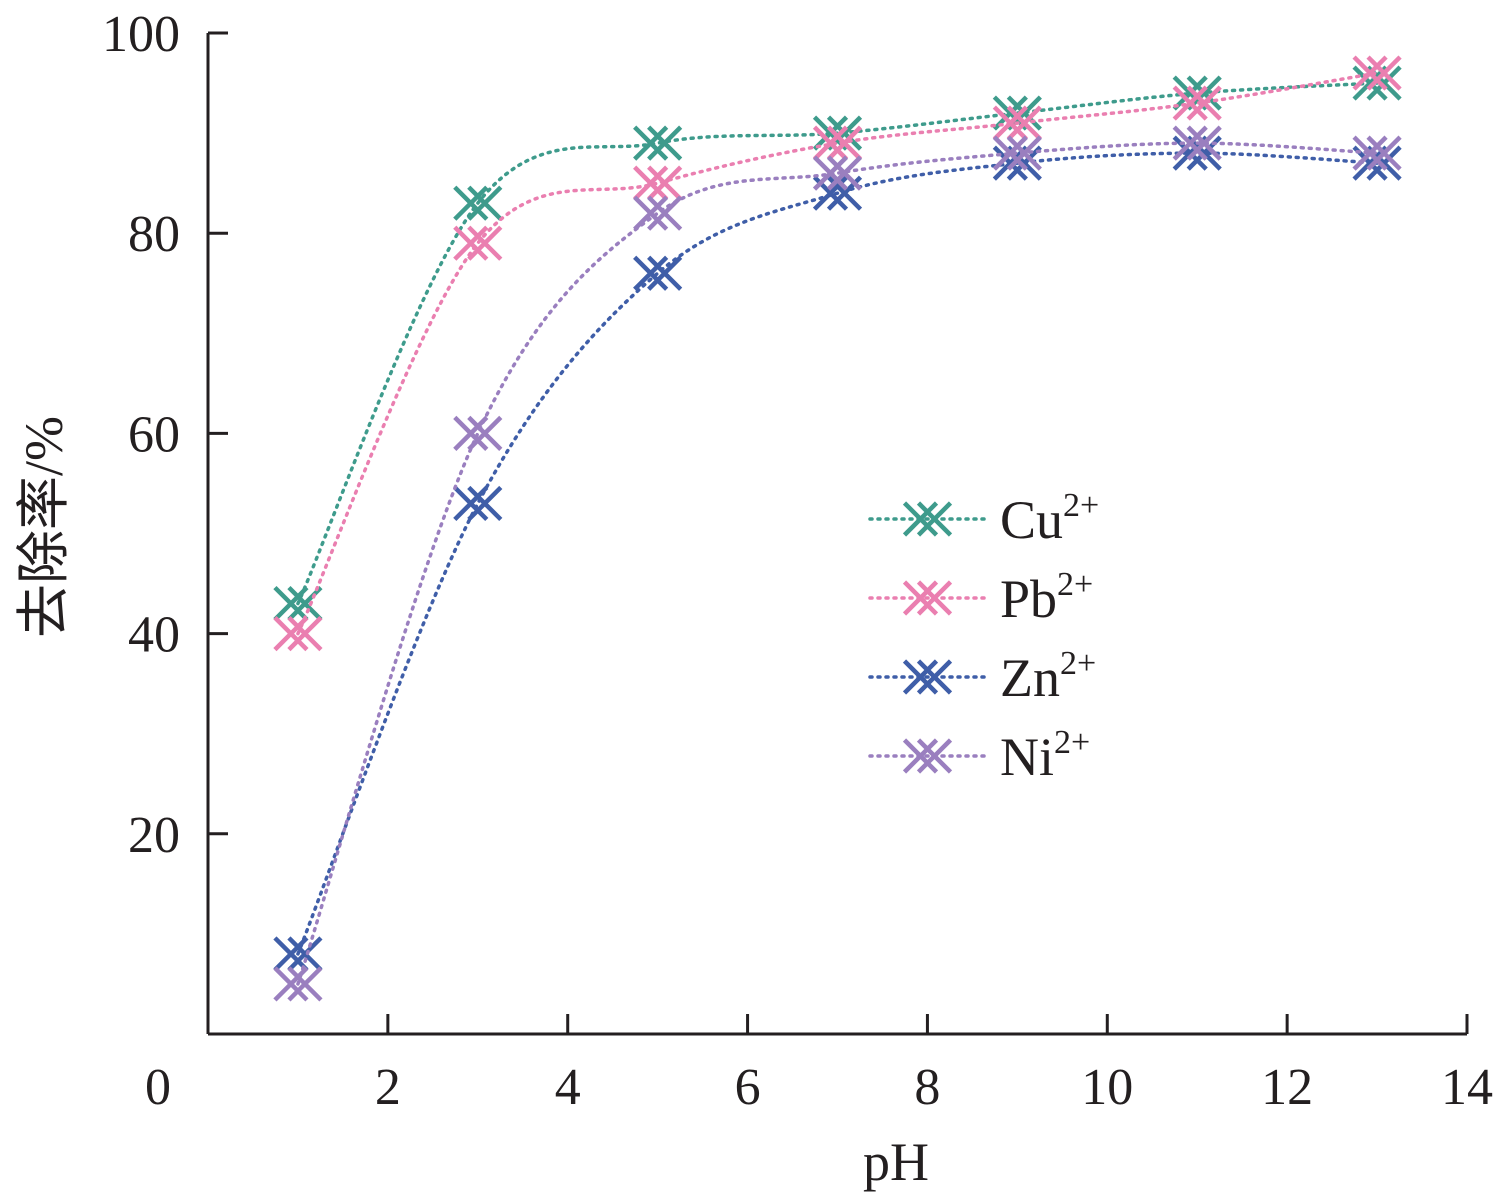 Image resolution: width=1501 pixels, height=1199 pixels. What do you see at coordinates (1031, 520) in the screenshot?
I see `legend-label-name: Cu` at bounding box center [1031, 520].